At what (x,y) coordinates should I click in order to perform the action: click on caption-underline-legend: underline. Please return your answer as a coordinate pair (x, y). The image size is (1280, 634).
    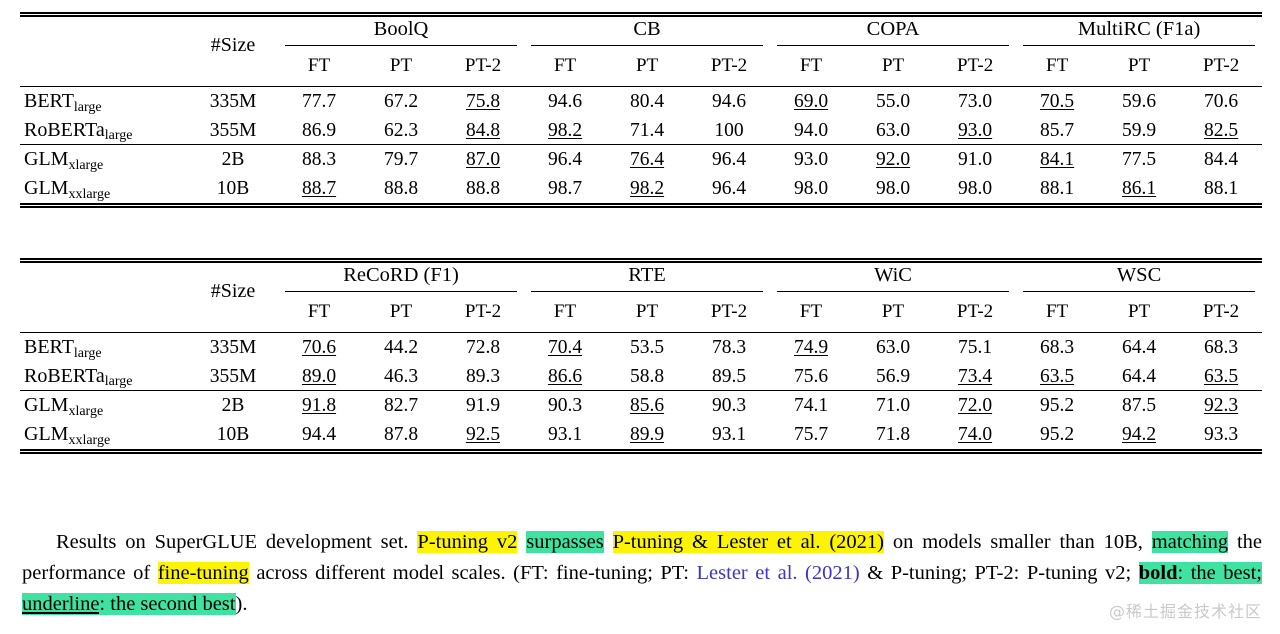
    Looking at the image, I should click on (61, 604).